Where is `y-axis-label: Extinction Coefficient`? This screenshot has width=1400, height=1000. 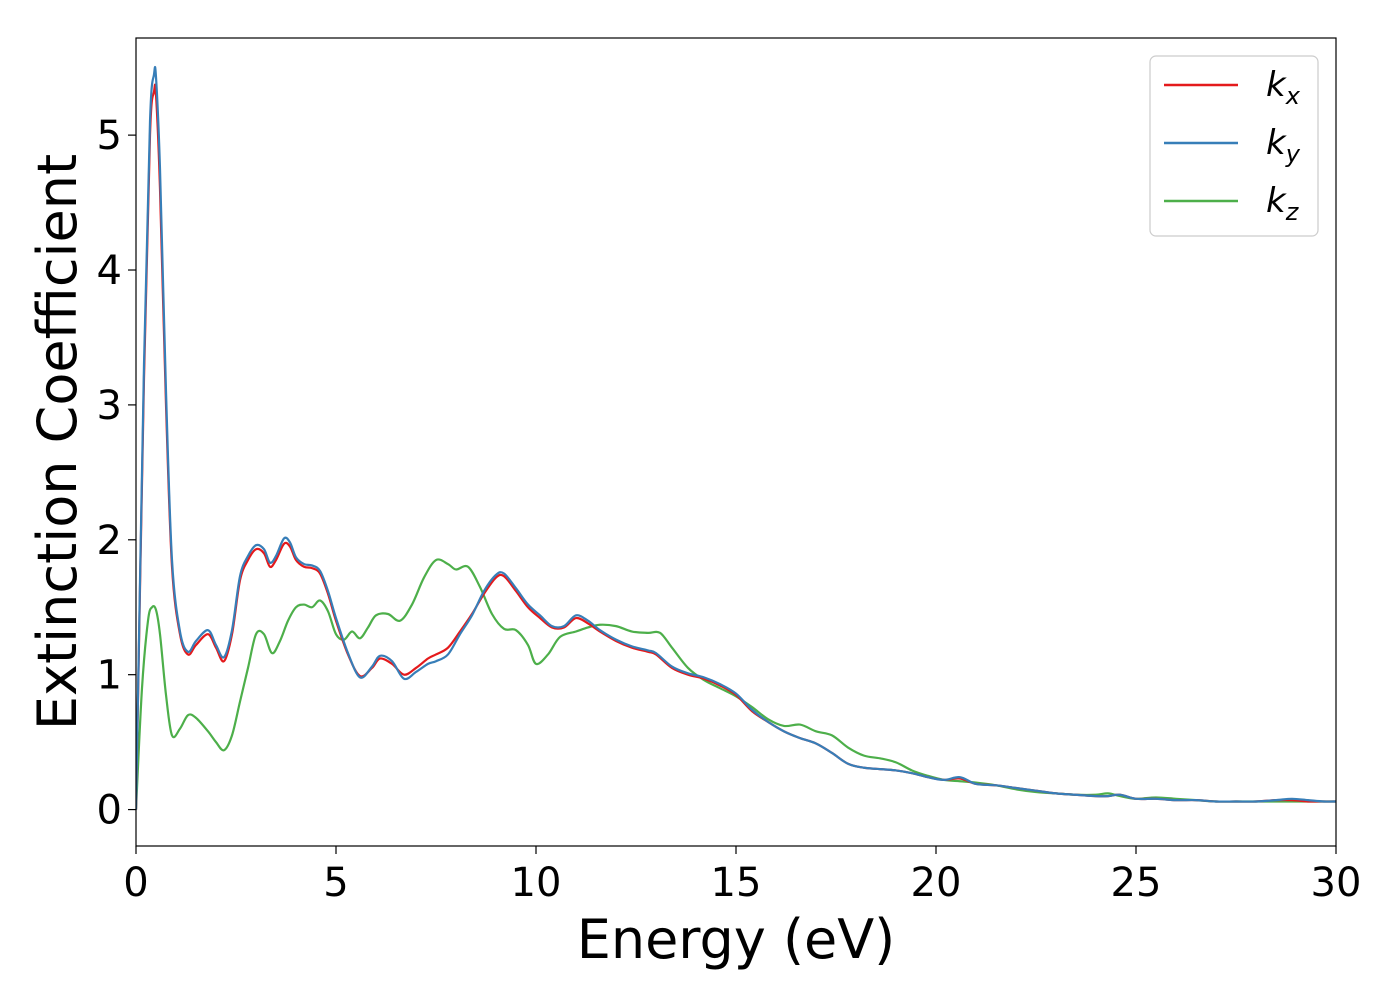
y-axis-label: Extinction Coefficient is located at coordinates (57, 442).